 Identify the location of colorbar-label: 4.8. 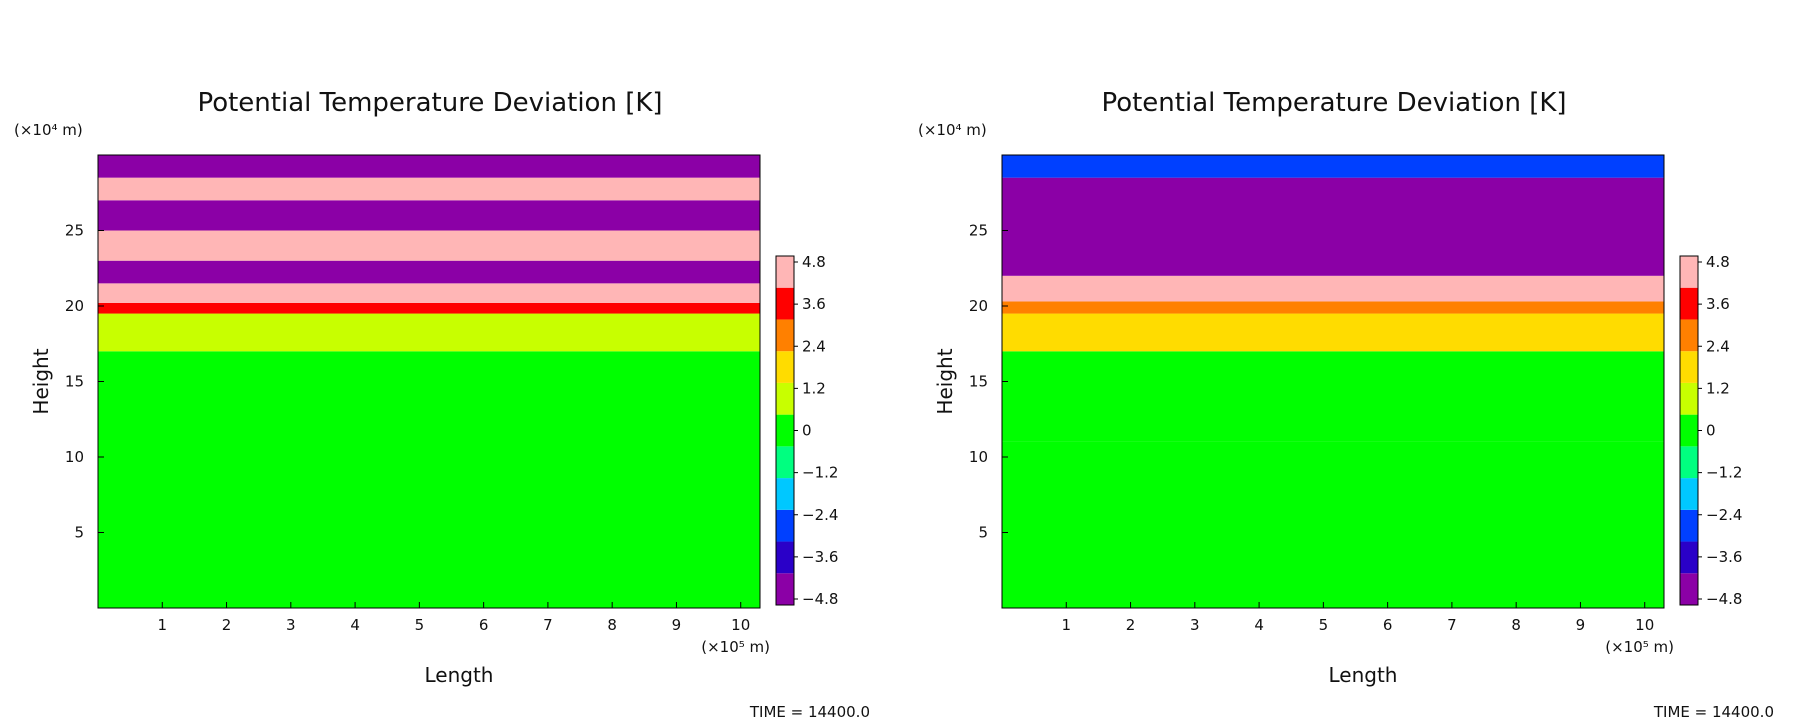
(814, 262).